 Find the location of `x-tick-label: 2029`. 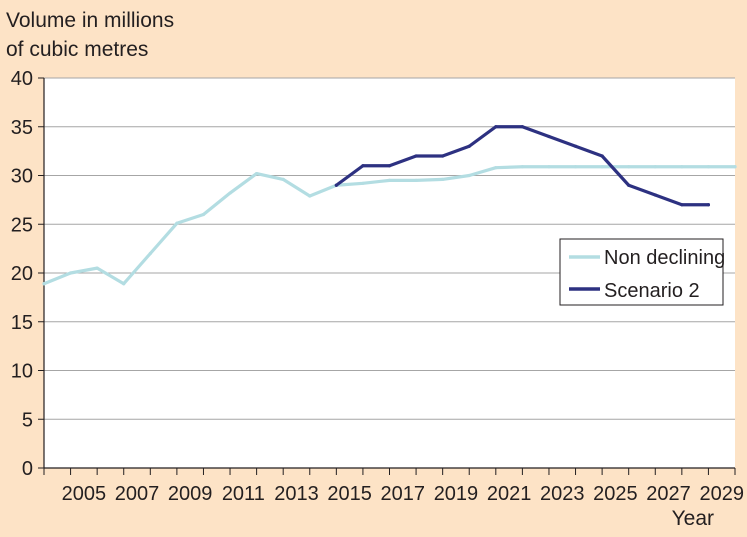

x-tick-label: 2029 is located at coordinates (721, 494).